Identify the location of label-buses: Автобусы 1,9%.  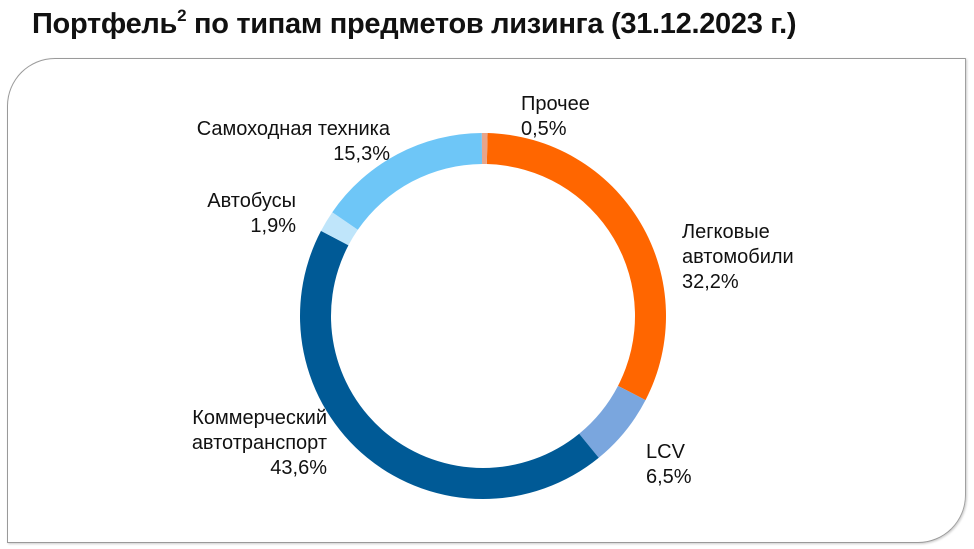
(251, 213).